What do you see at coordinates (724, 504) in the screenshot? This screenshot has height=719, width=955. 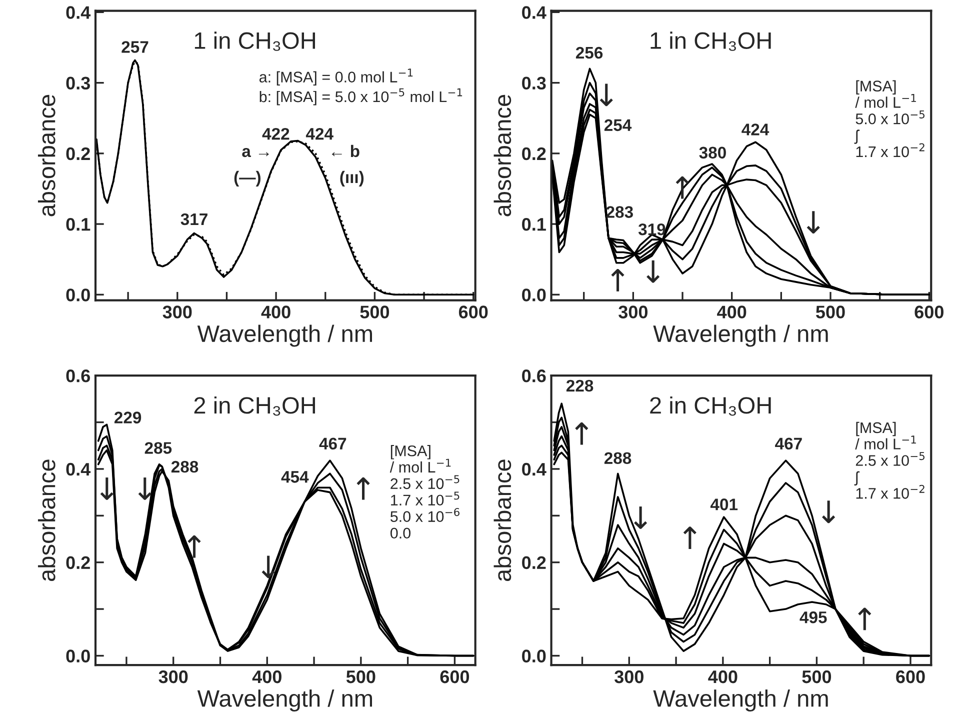 I see `annotation: 401` at bounding box center [724, 504].